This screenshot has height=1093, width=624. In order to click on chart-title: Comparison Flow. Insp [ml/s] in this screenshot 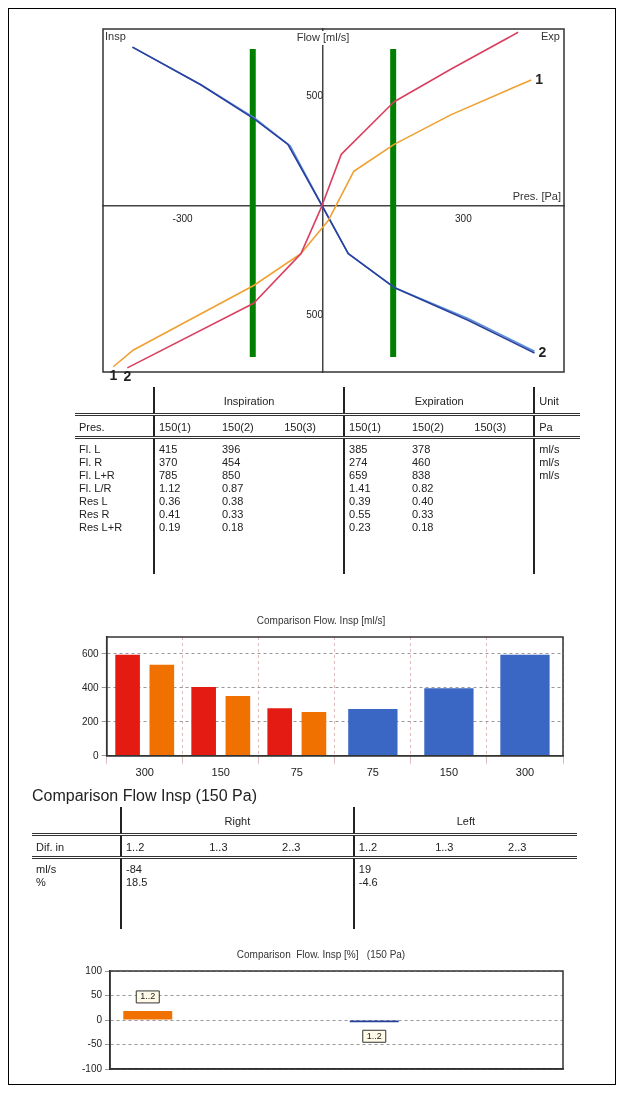, I will do `click(321, 620)`.